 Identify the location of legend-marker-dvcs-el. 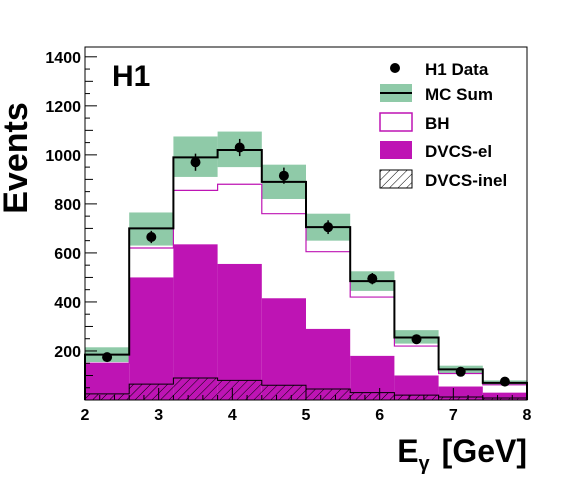
(396, 150).